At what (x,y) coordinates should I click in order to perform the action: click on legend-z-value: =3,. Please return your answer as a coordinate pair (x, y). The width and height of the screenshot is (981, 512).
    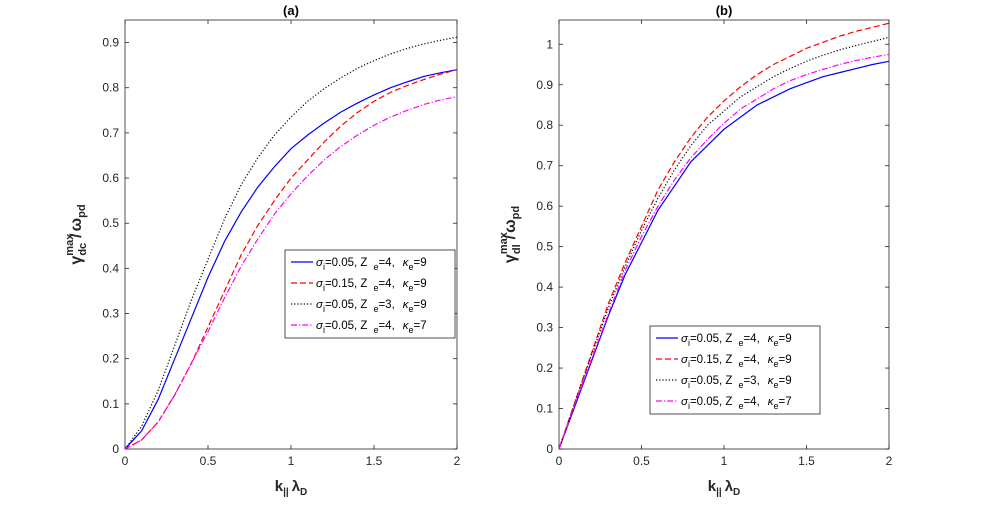
    Looking at the image, I should click on (386, 305).